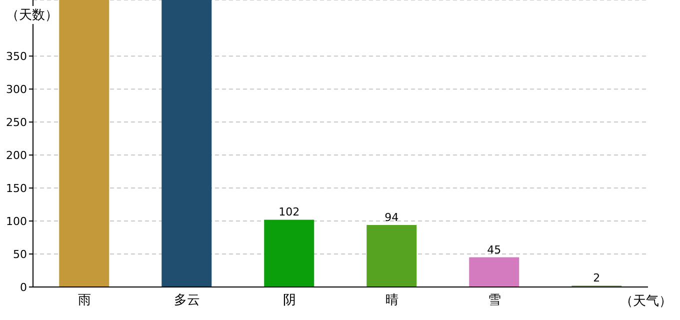 The image size is (680, 320). Describe the element at coordinates (20, 254) in the screenshot. I see `y-tick-label: 50` at that location.